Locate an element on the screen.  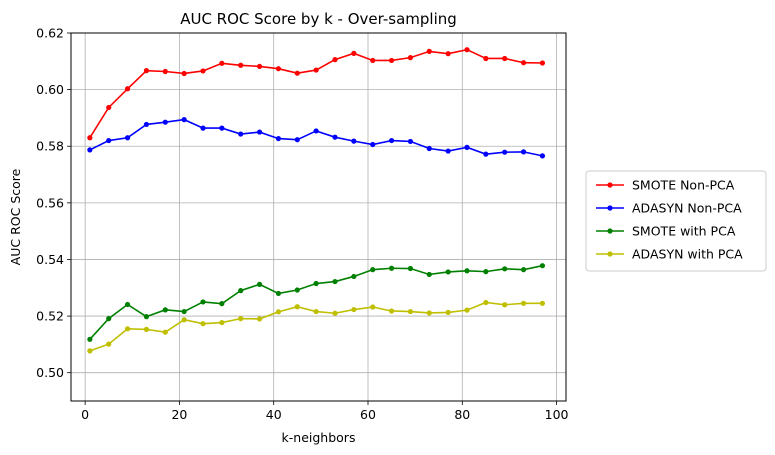
y-tick-label: 0.52 is located at coordinates (50, 316).